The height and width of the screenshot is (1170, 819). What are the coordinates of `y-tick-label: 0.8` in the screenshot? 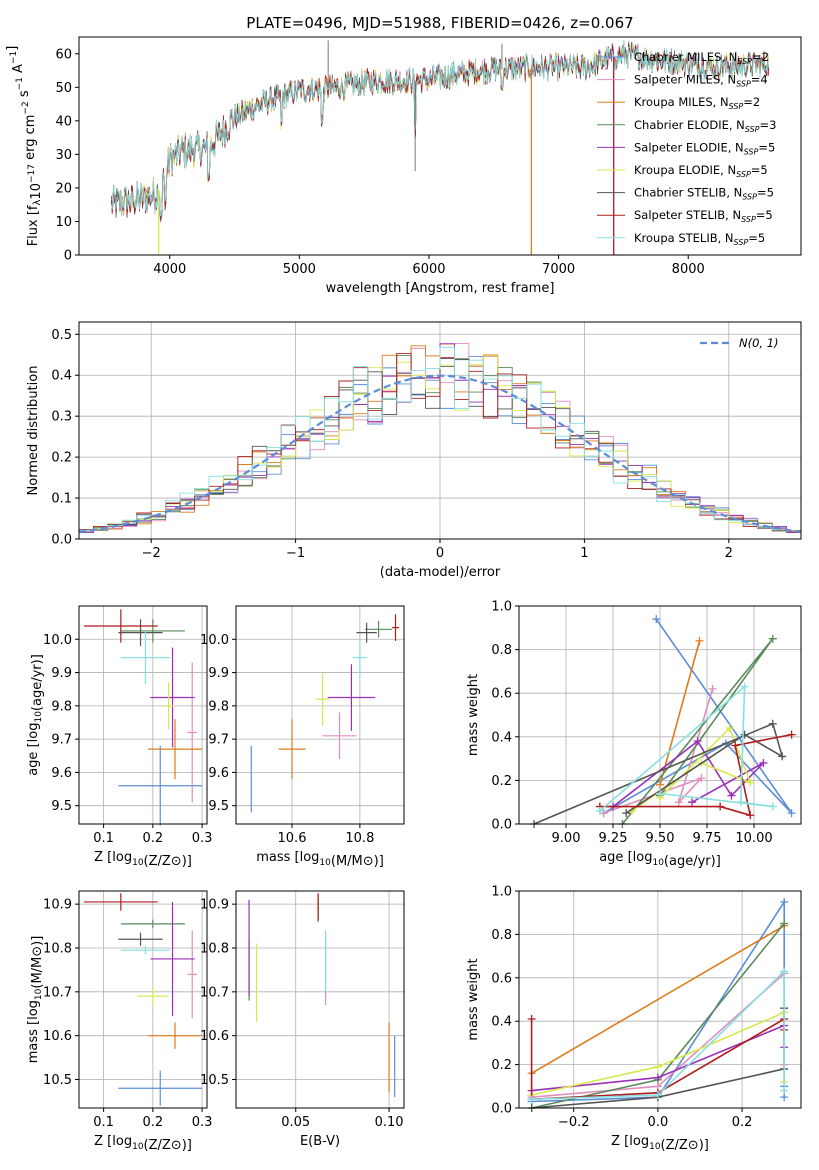 It's located at (501, 650).